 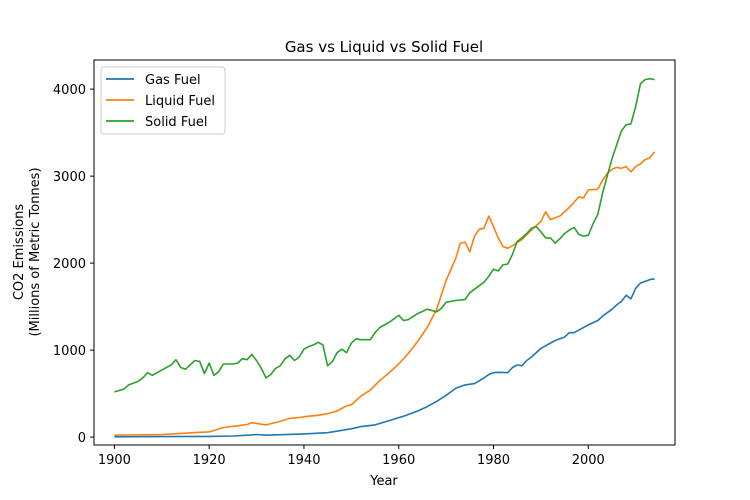 What do you see at coordinates (69, 264) in the screenshot?
I see `y-tick-label: 2000` at bounding box center [69, 264].